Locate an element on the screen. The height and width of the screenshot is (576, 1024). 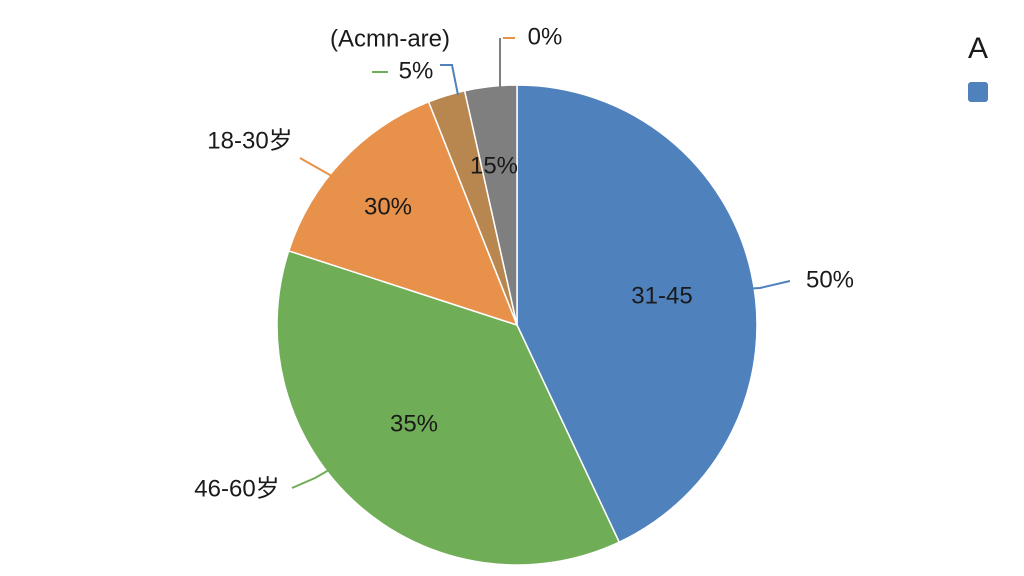
percent-label: 50% is located at coordinates (830, 279).